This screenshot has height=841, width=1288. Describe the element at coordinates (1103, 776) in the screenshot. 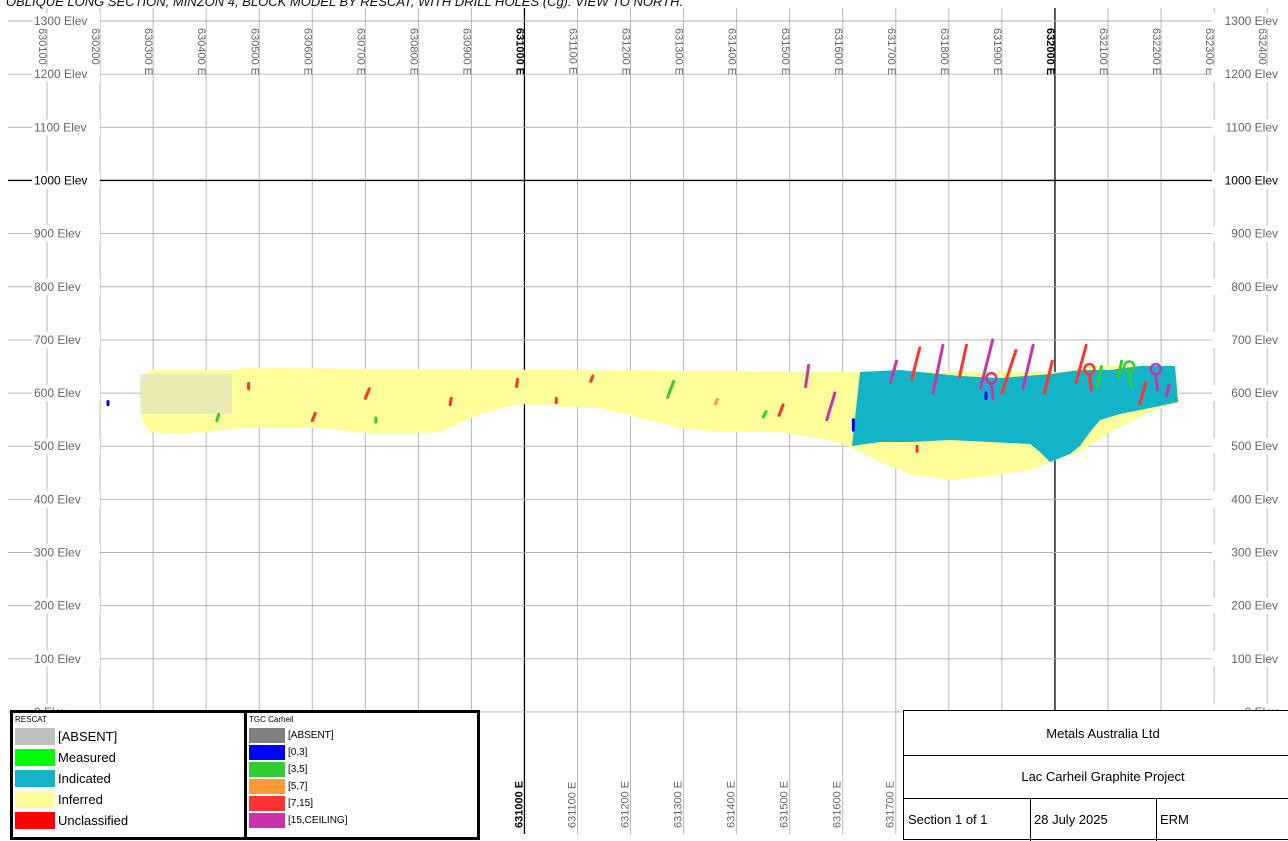

I see `project-name: Lac Carheil Graphite Project` at that location.